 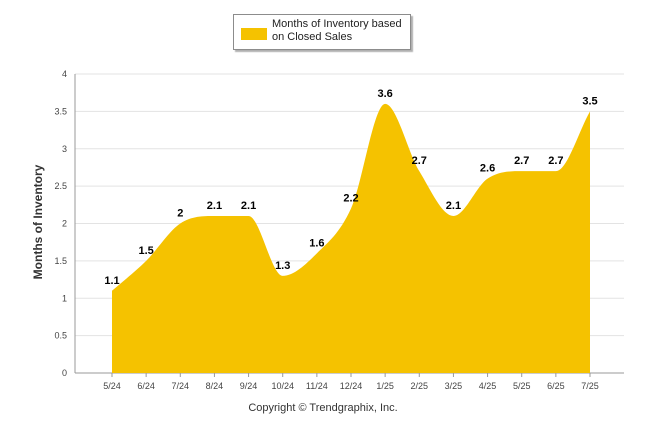 What do you see at coordinates (522, 386) in the screenshot?
I see `x-tick-label: 5/25` at bounding box center [522, 386].